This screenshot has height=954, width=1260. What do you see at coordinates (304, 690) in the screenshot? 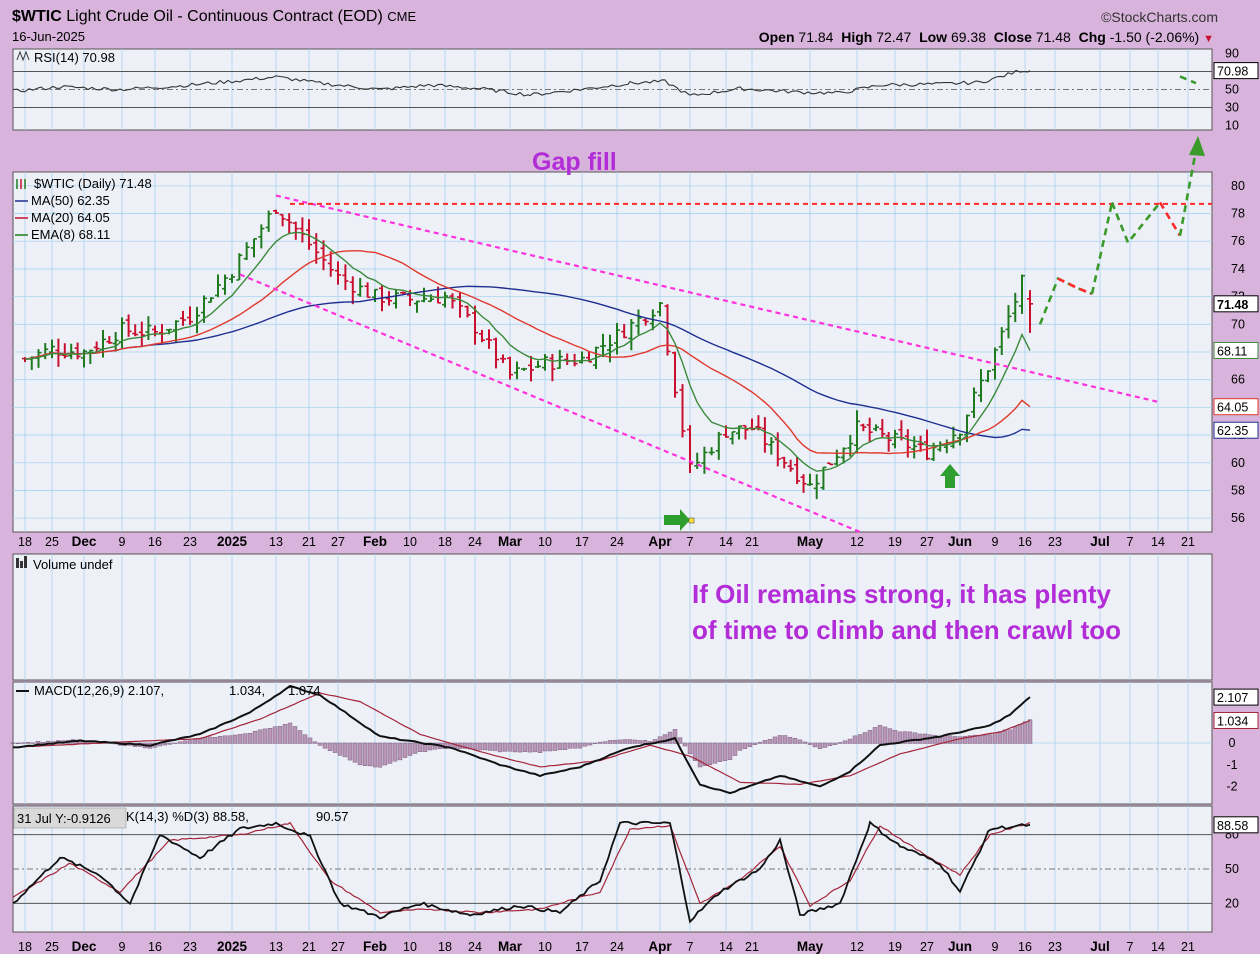
I see `macd-hist-label: 1.074` at bounding box center [304, 690].